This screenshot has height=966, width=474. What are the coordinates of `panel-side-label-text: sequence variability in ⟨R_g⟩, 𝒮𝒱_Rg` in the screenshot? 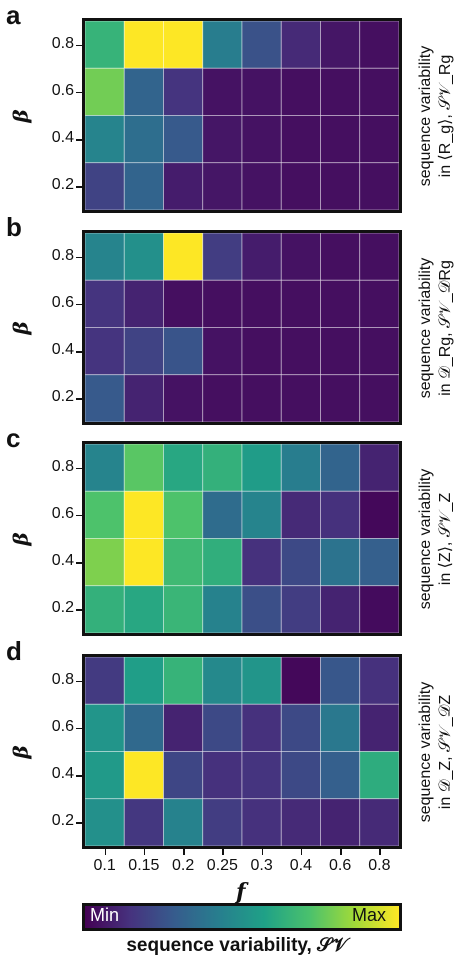 It's located at (436, 116).